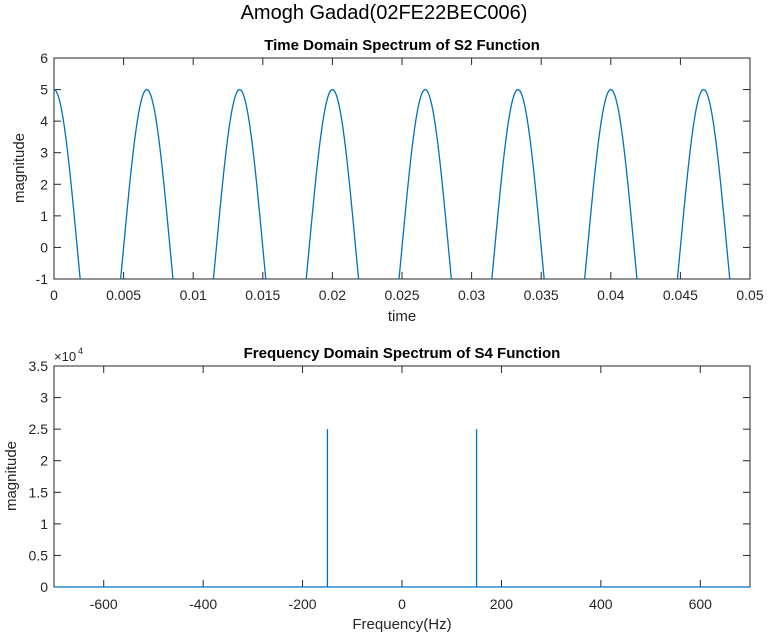  Describe the element at coordinates (384, 13) in the screenshot. I see `figure-suptitle: Amogh Gadad(02FE22BEC006)` at that location.